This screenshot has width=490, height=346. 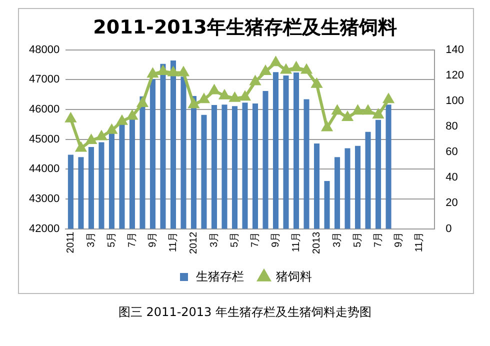 What do you see at coordinates (317, 242) in the screenshot?
I see `x-tick-label: 2013` at bounding box center [317, 242].